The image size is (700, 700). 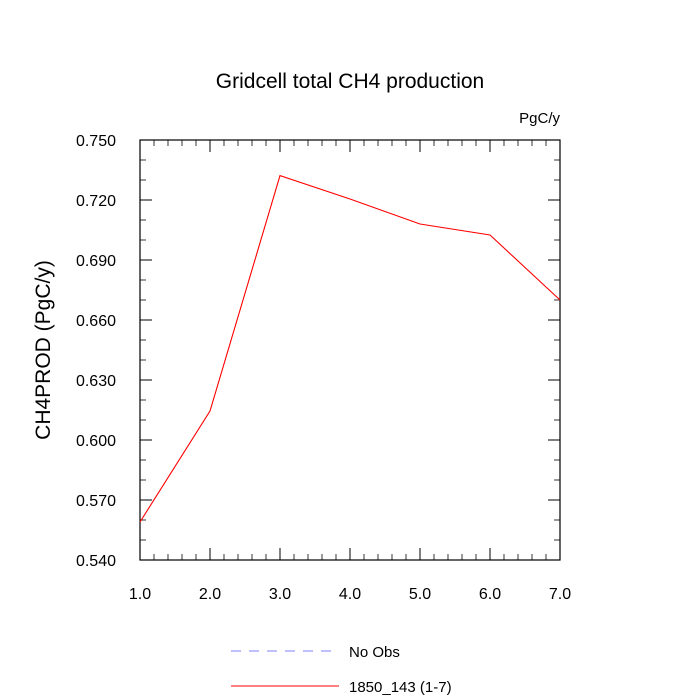 What do you see at coordinates (96, 441) in the screenshot?
I see `y-tick-label: 0.600` at bounding box center [96, 441].